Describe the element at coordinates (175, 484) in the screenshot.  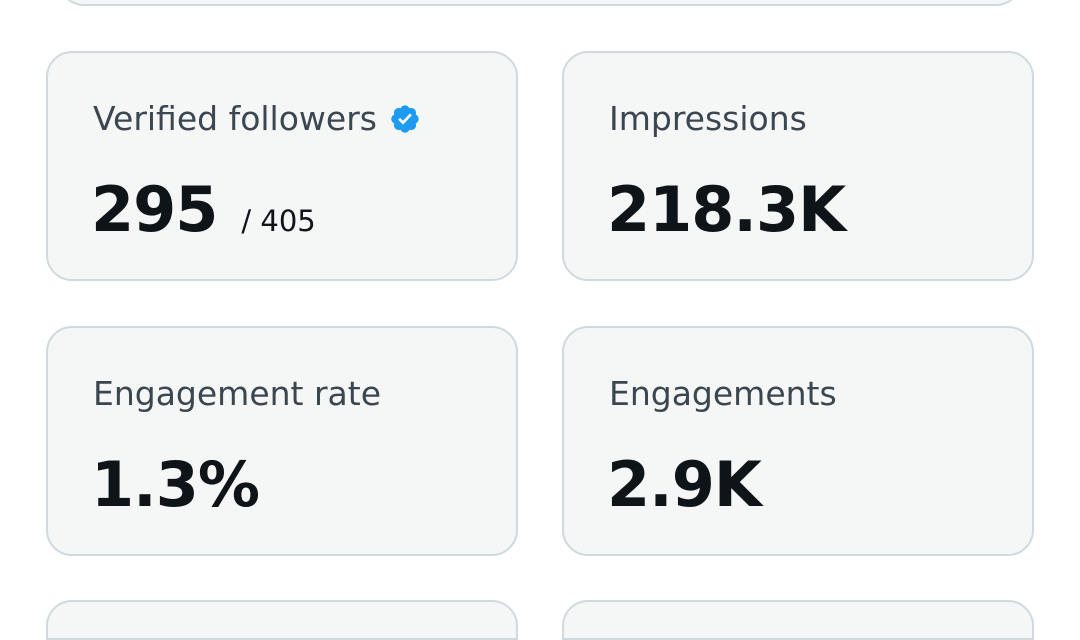
I see `stat-value: 1.3%` at that location.